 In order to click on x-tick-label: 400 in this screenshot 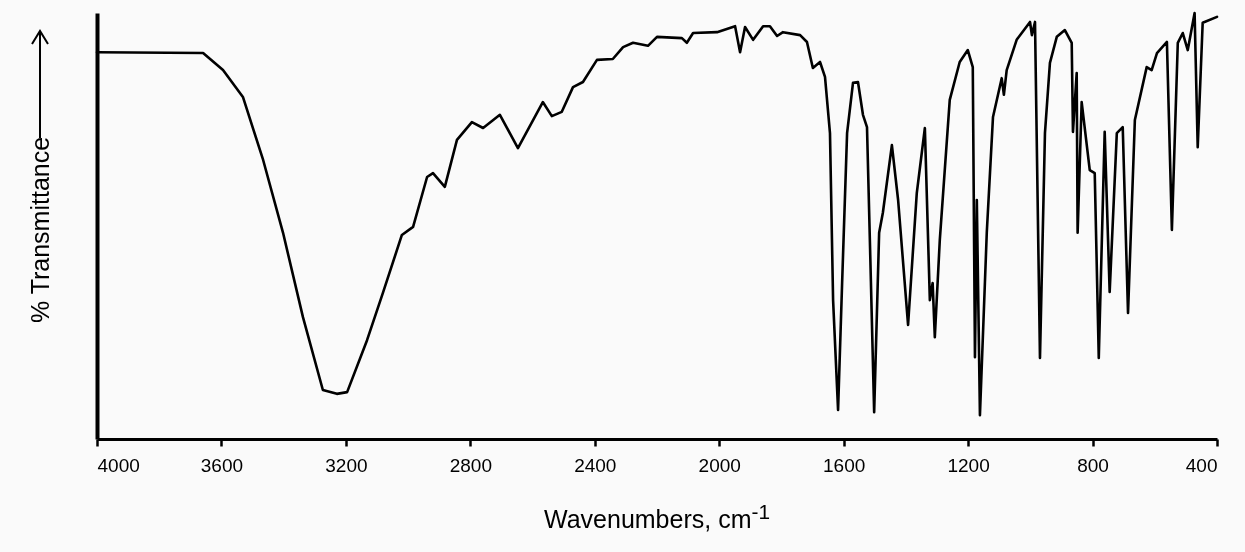, I will do `click(1201, 465)`.